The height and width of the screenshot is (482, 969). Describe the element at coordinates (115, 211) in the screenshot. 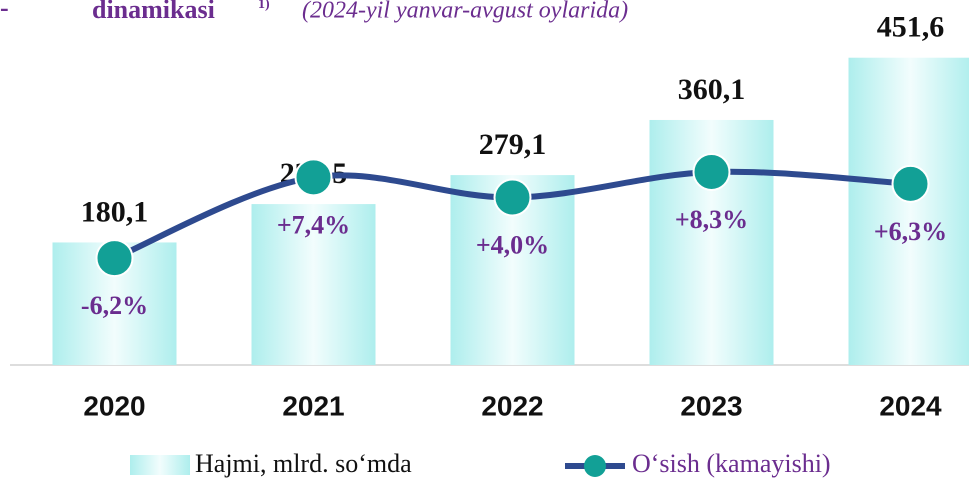

I see `bar-value-label: 180,1` at that location.